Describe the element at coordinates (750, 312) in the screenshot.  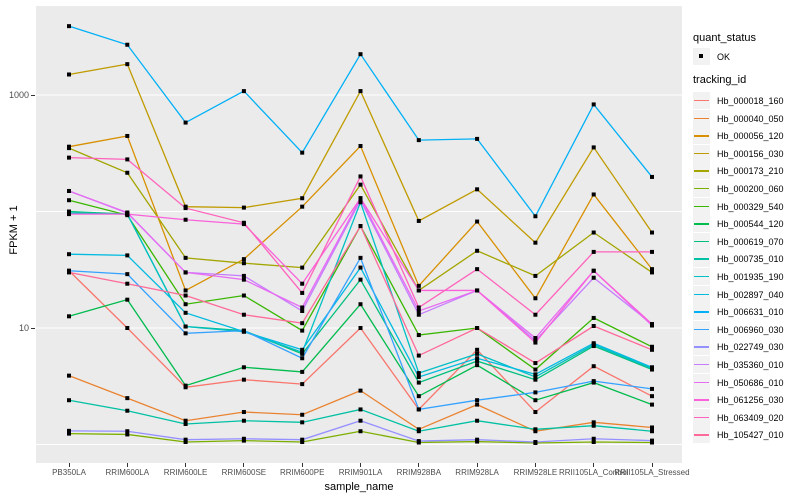
I see `legend-entry-label: Hb_006631_010` at that location.